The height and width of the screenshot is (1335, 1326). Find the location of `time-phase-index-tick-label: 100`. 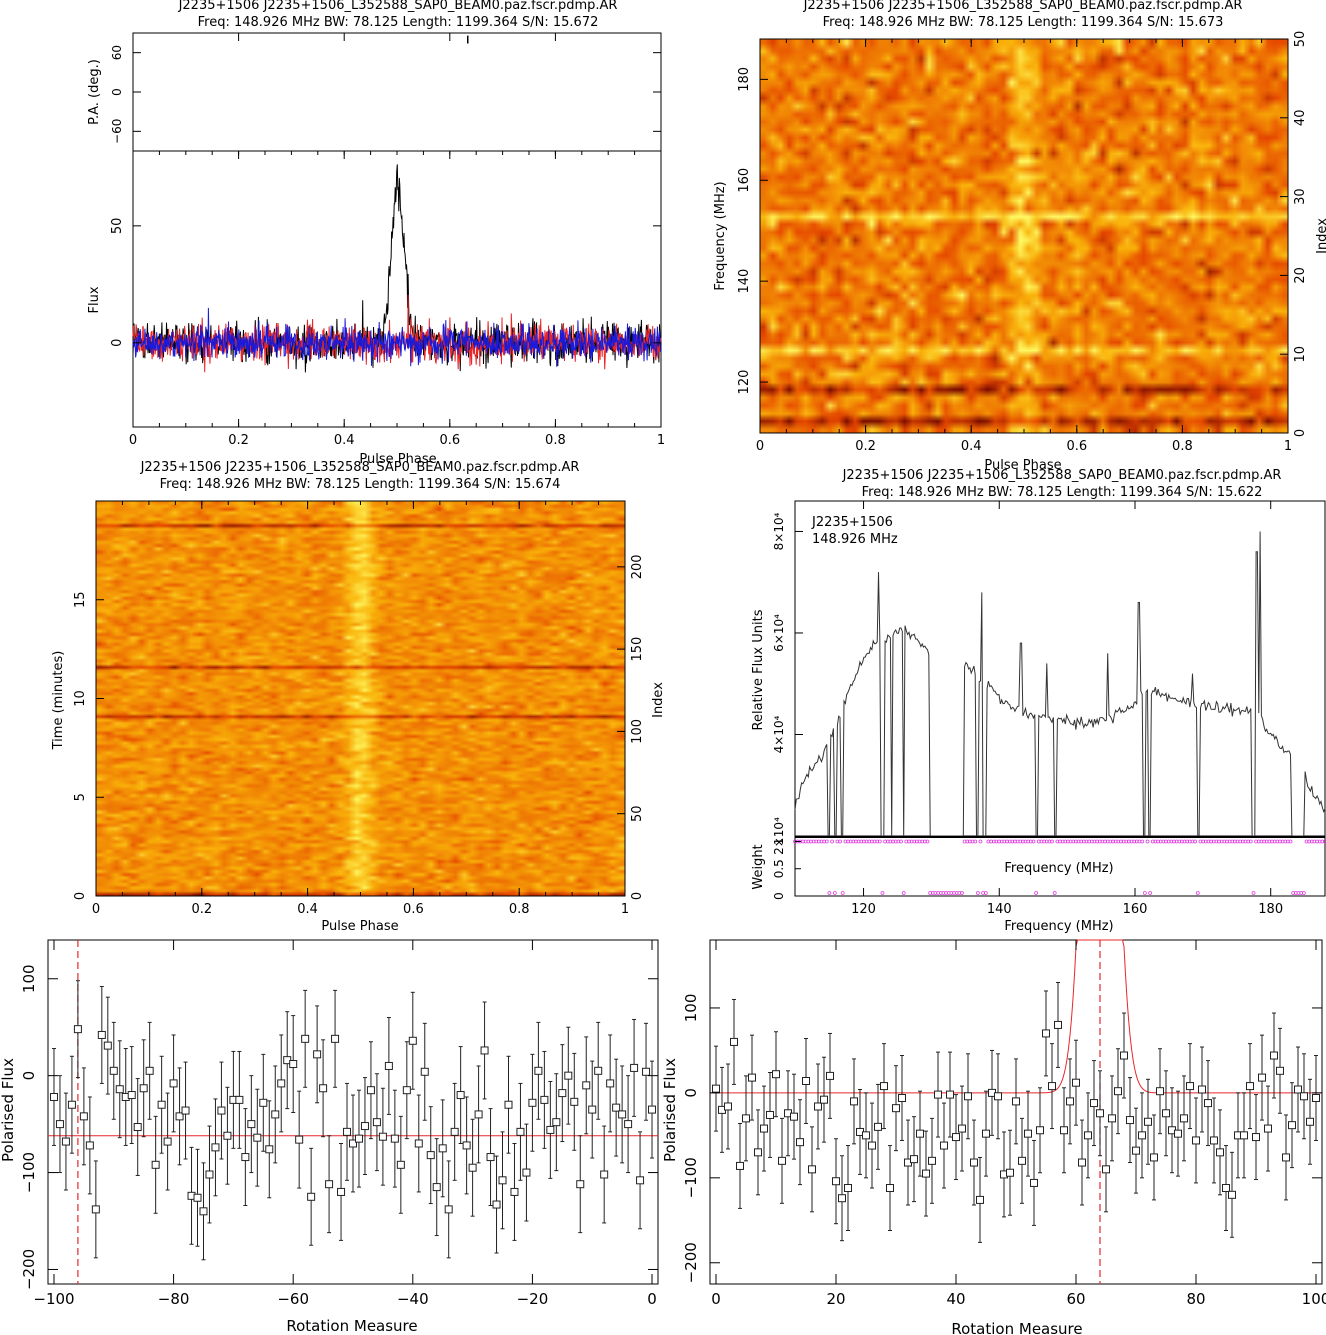

time-phase-index-tick-label: 100 is located at coordinates (637, 731).